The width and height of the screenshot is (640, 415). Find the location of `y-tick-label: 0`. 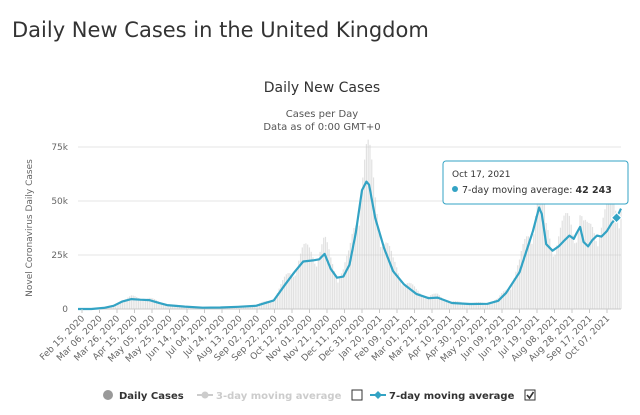

y-tick-label: 0 is located at coordinates (65, 310).